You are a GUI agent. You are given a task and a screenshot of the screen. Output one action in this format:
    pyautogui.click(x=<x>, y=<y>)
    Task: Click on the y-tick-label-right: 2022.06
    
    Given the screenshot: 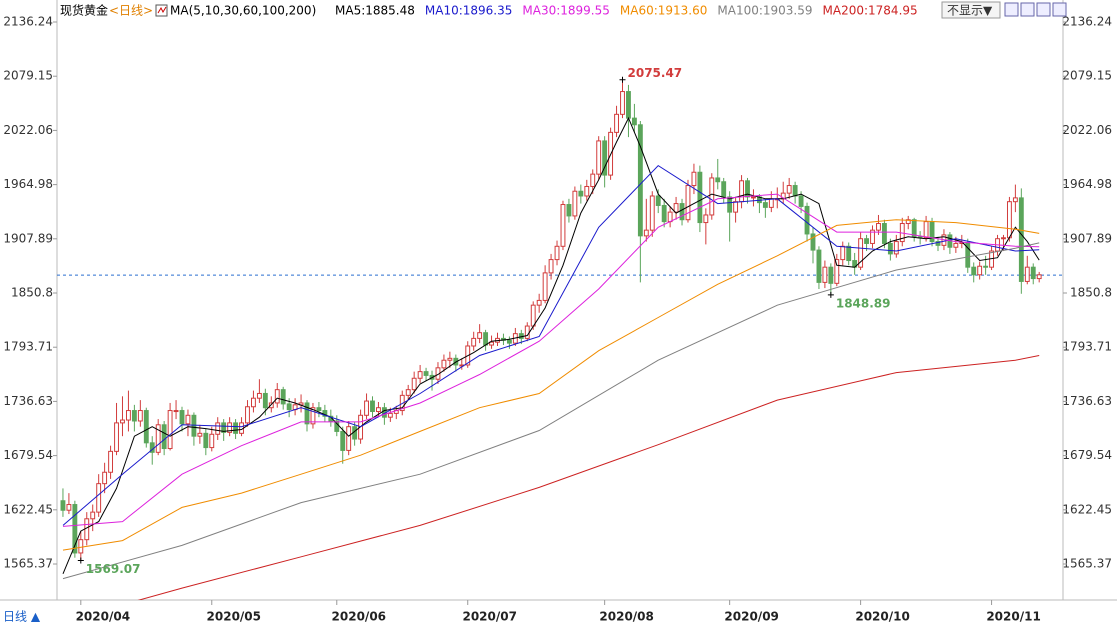 What is the action you would take?
    pyautogui.click(x=1087, y=130)
    